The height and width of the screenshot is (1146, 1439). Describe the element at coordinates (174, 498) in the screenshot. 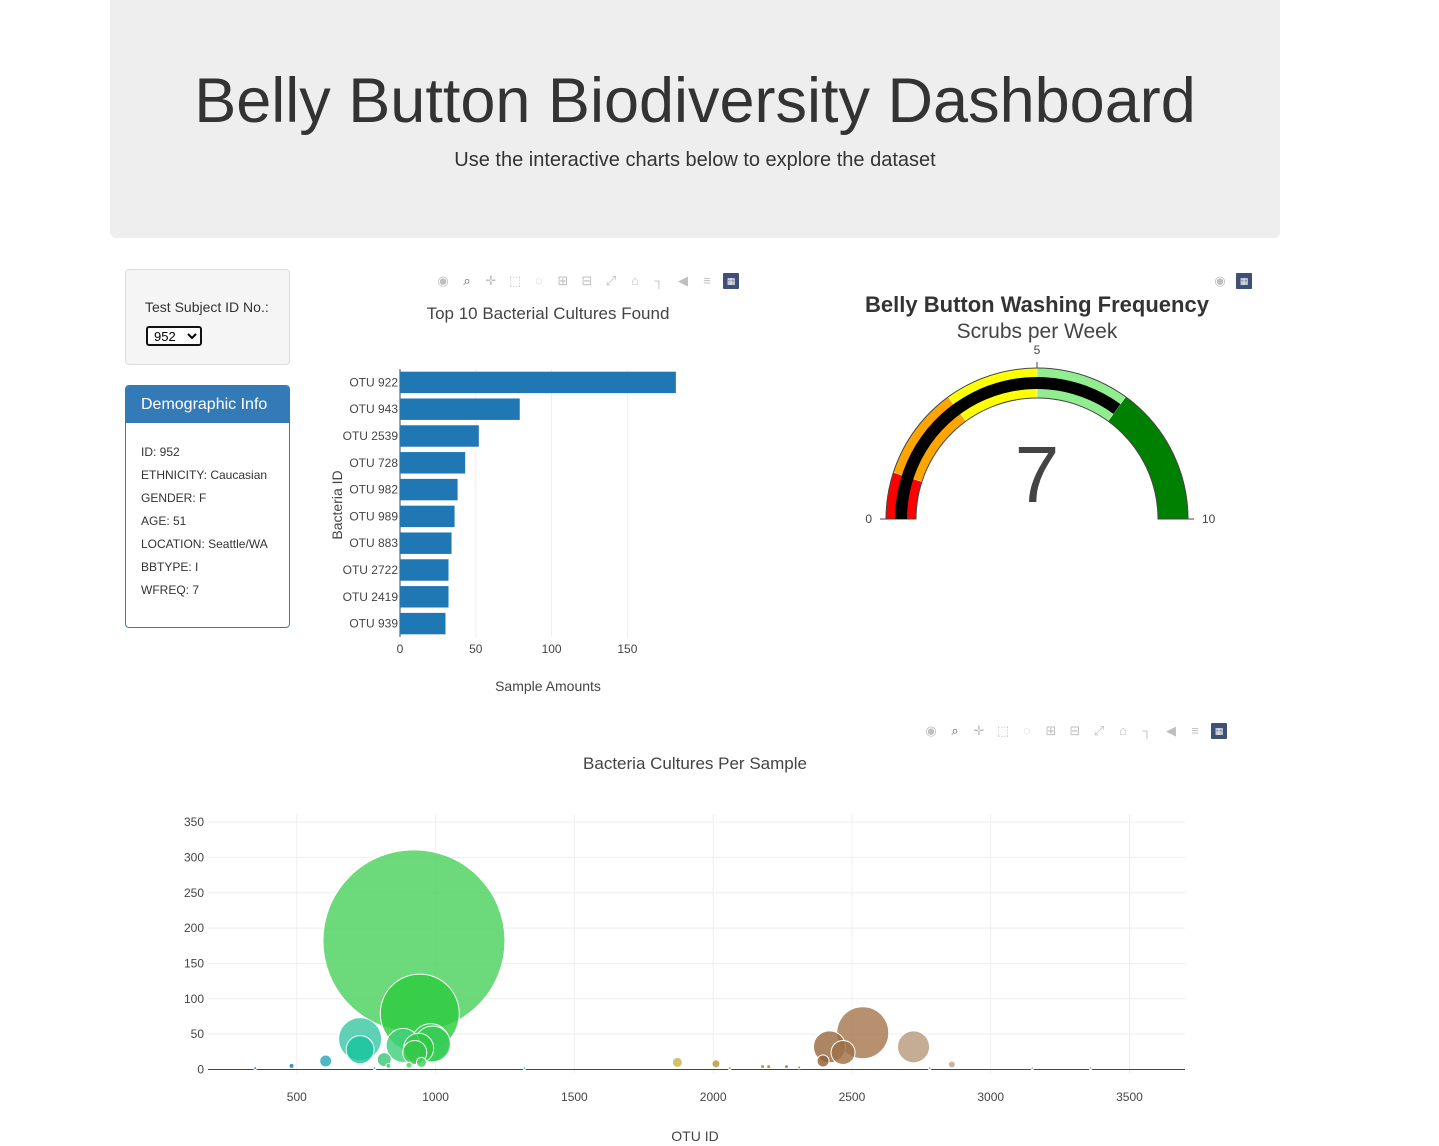

I see `demo-gender: GENDER: F` at that location.